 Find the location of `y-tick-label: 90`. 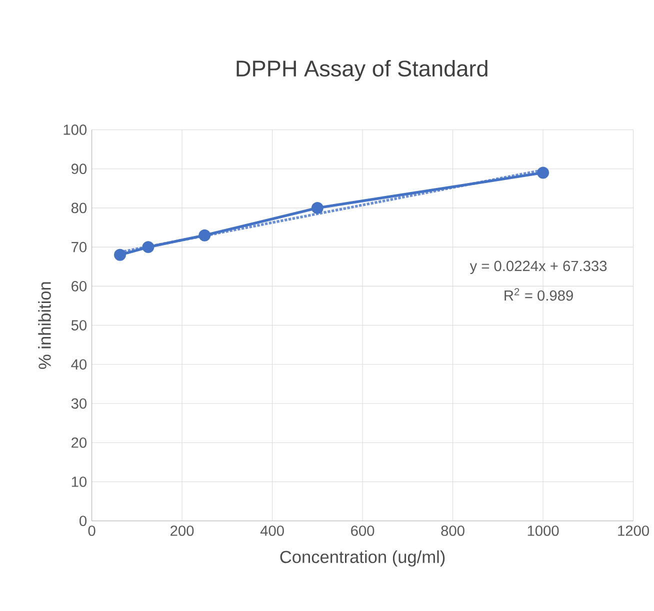

y-tick-label: 90 is located at coordinates (79, 169).